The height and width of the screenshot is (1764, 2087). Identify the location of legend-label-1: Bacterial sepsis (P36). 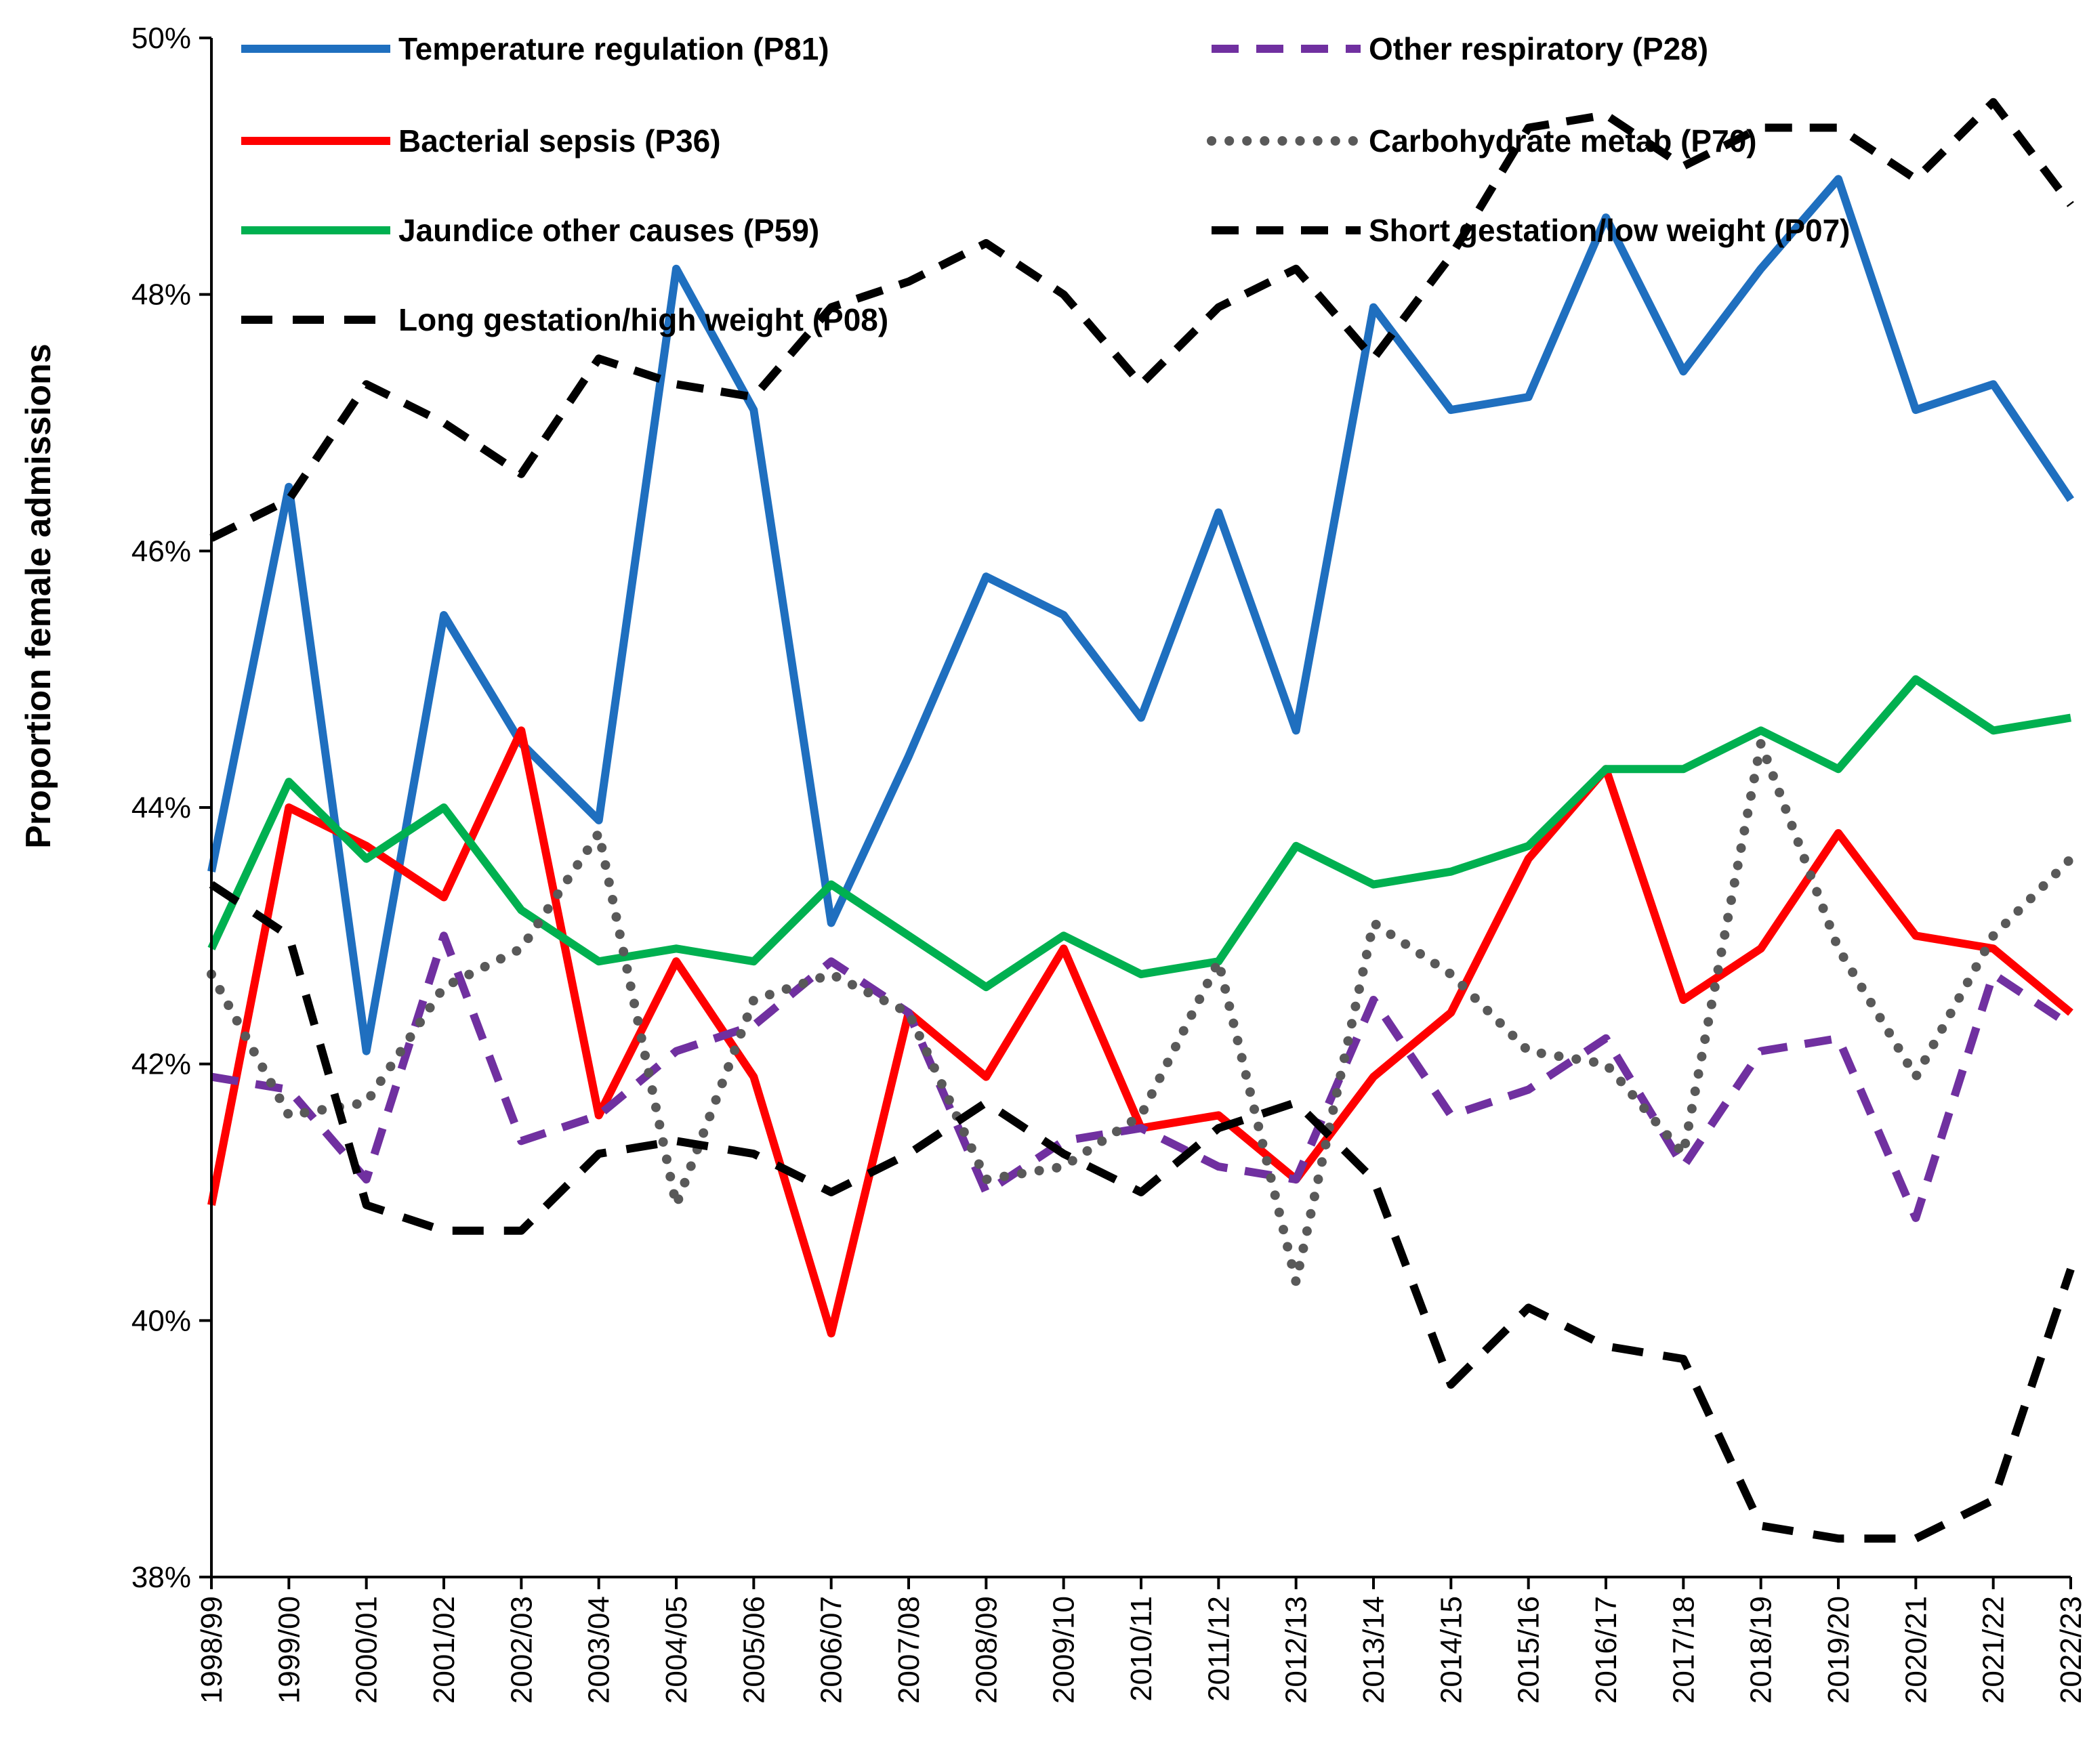
(560, 141).